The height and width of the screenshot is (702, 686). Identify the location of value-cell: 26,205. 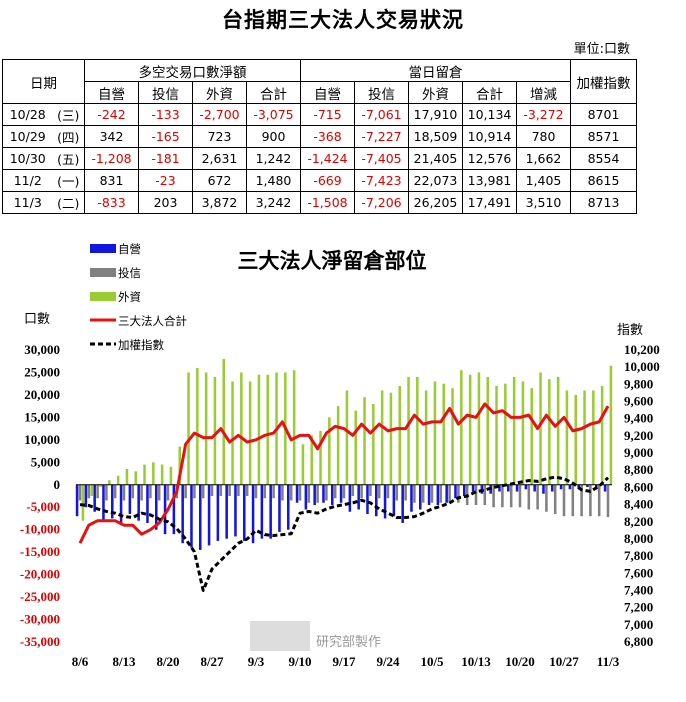
(435, 202).